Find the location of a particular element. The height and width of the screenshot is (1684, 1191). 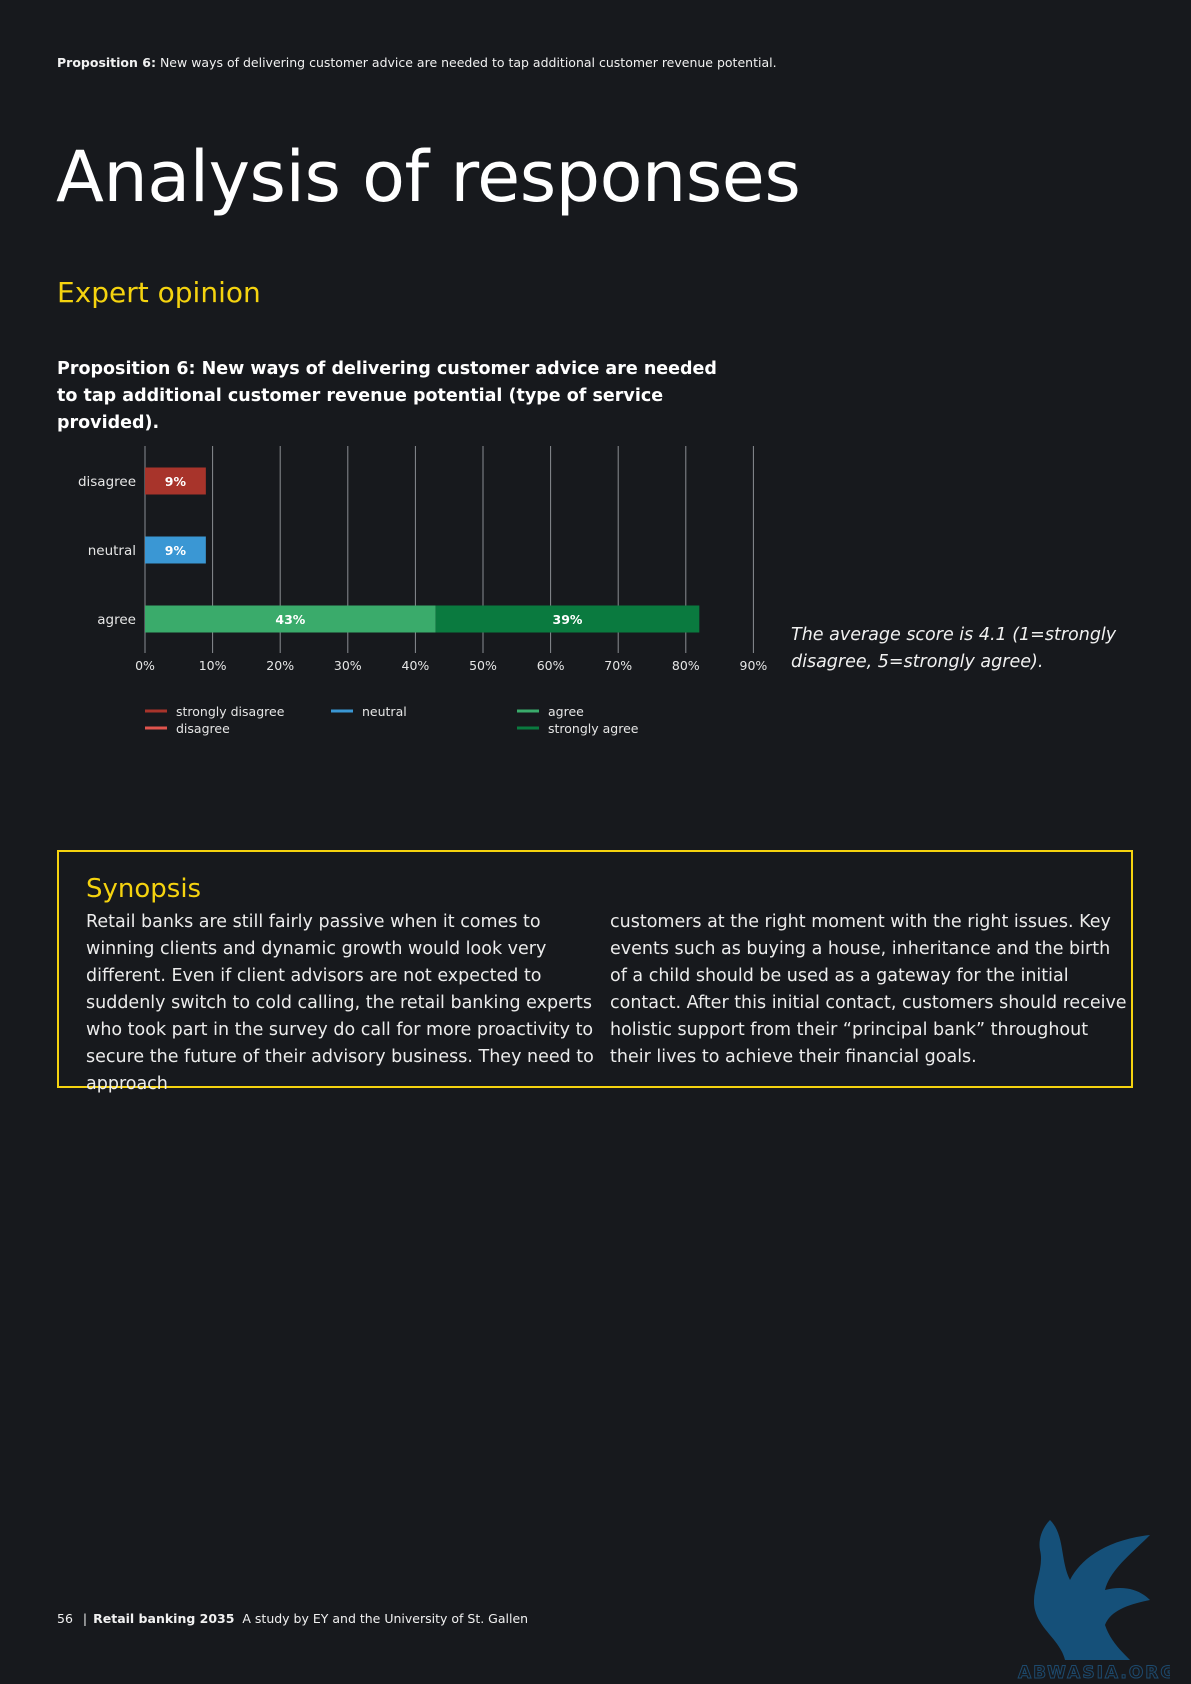

x-tick-label: 30% is located at coordinates (348, 665).